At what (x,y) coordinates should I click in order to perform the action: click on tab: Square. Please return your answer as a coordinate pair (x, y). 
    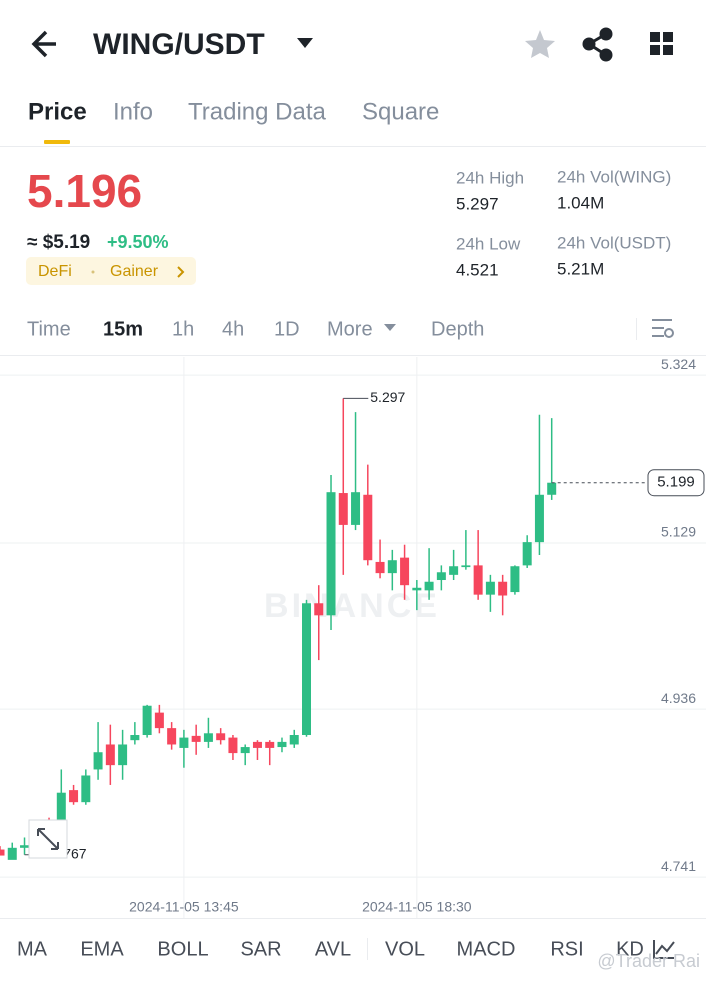
    Looking at the image, I should click on (400, 111).